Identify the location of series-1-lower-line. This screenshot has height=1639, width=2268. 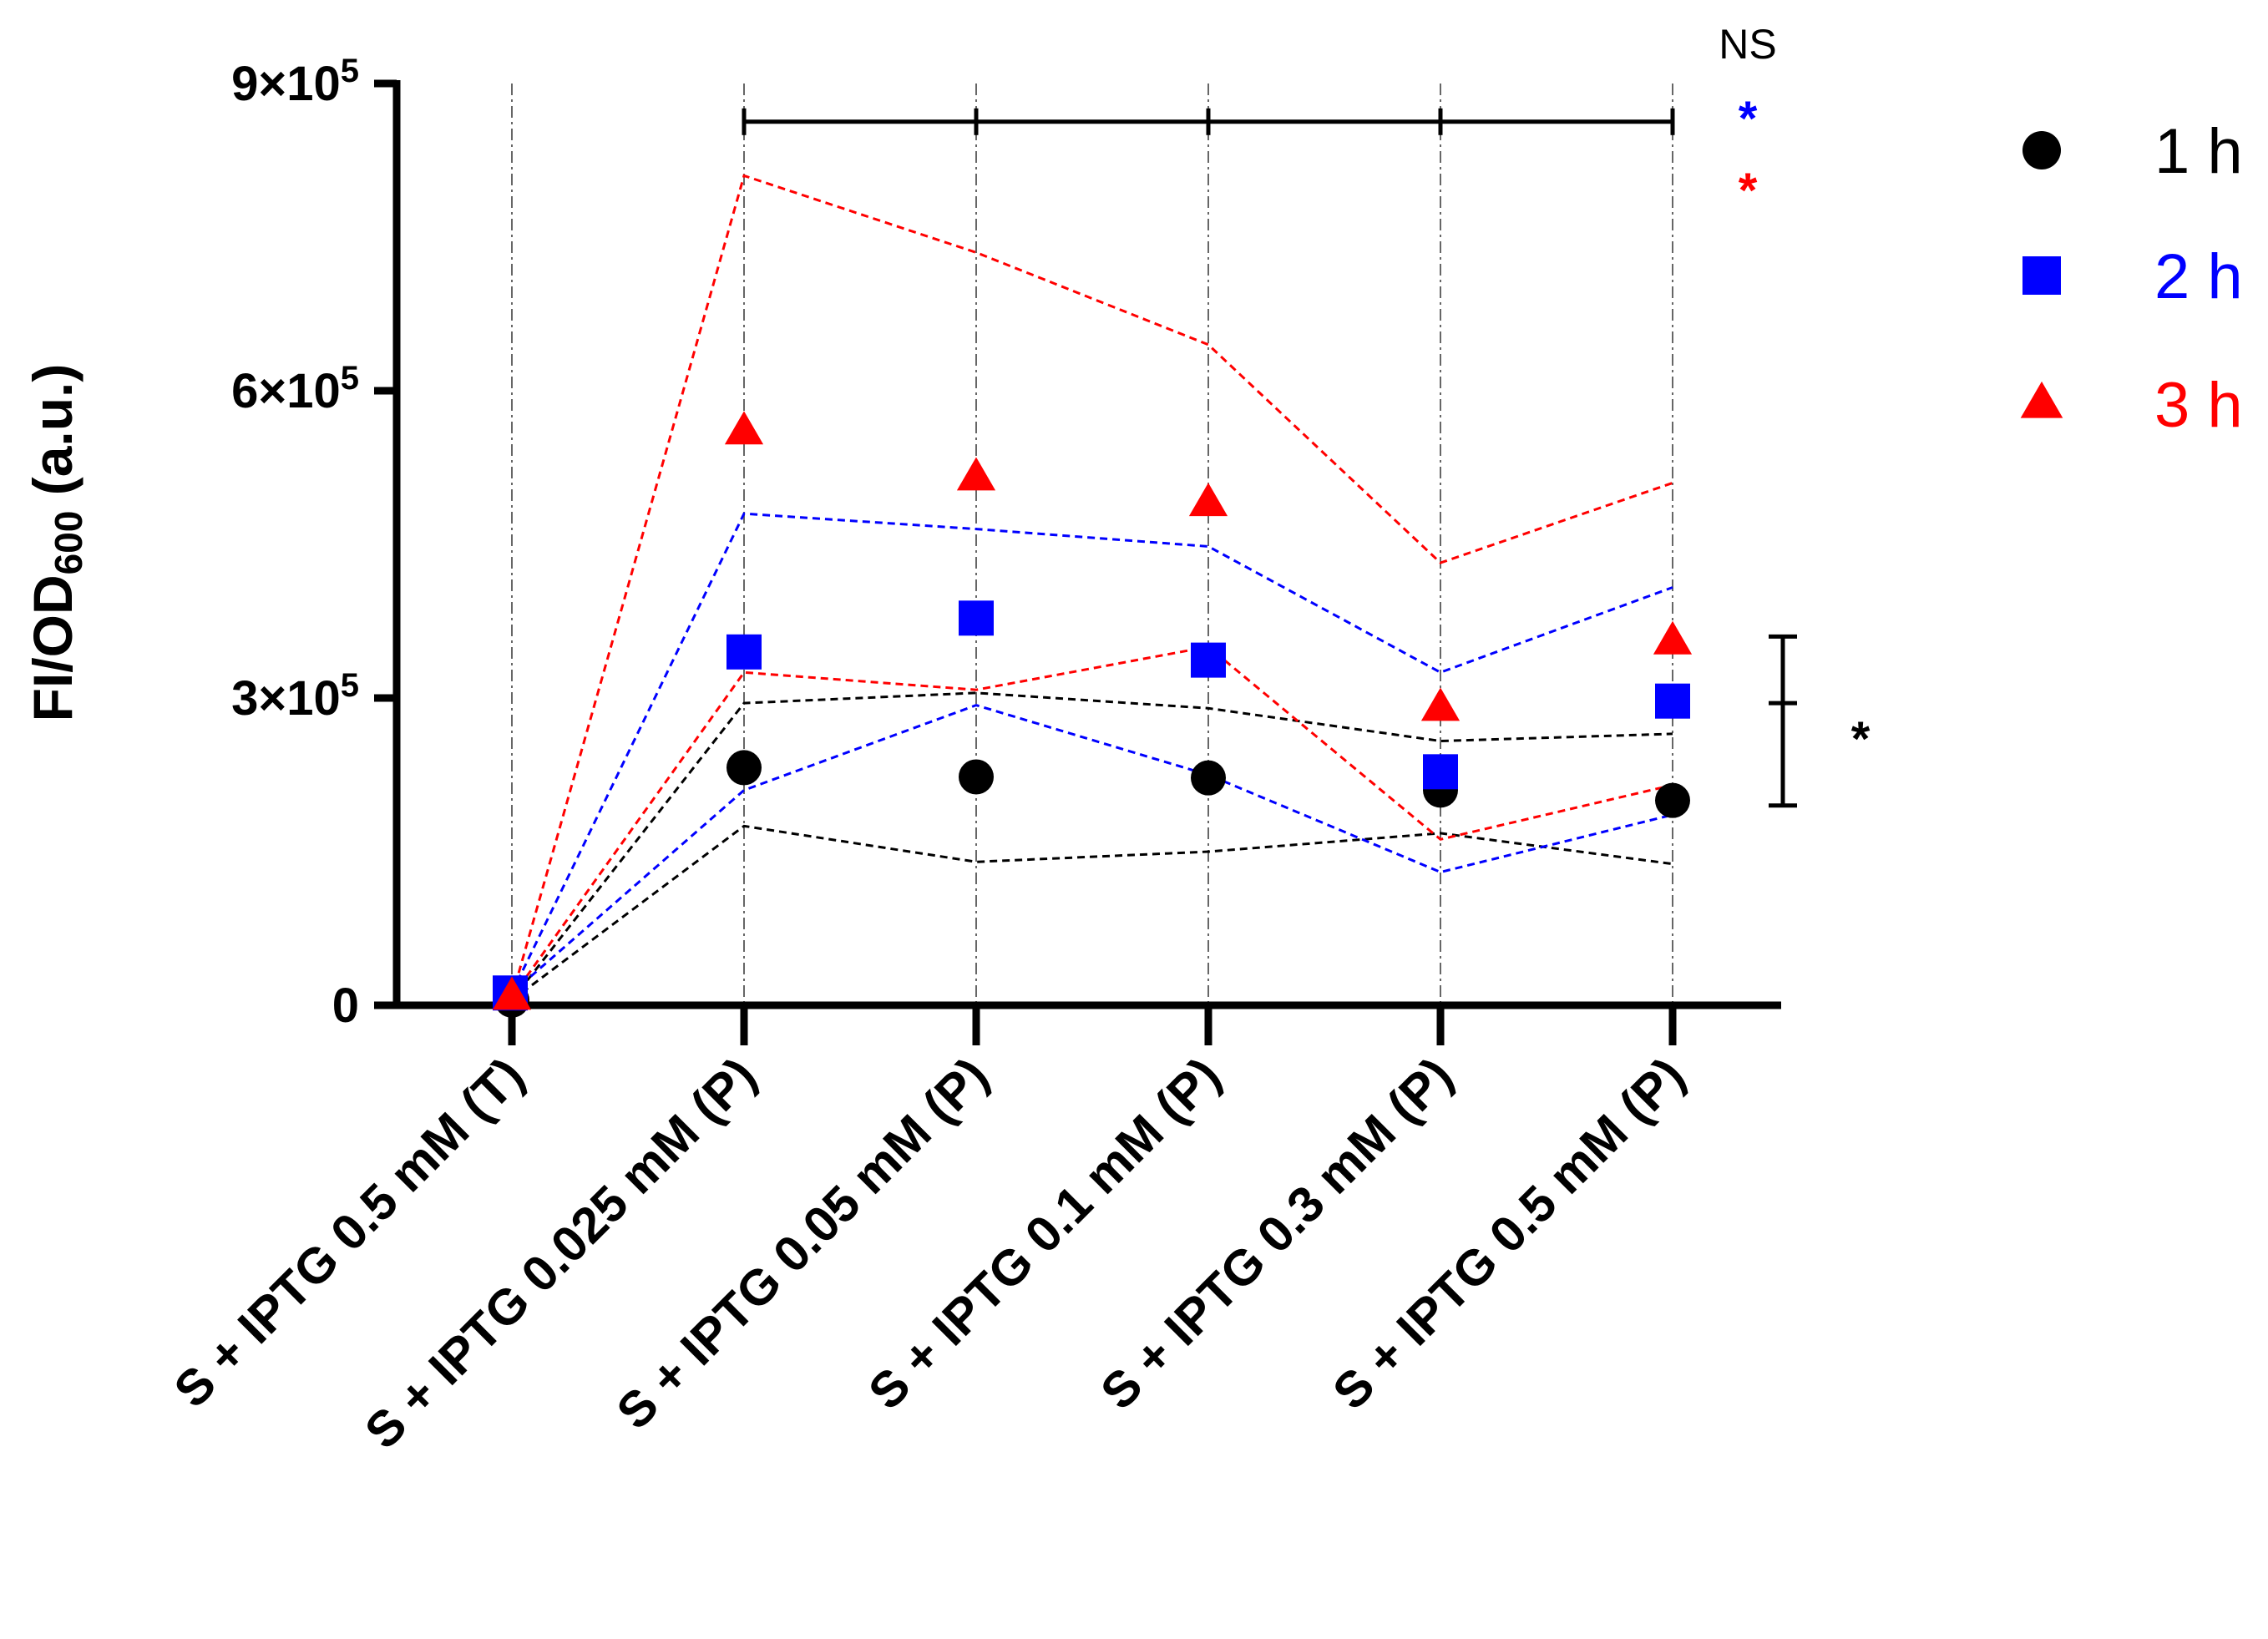
(1092, 849).